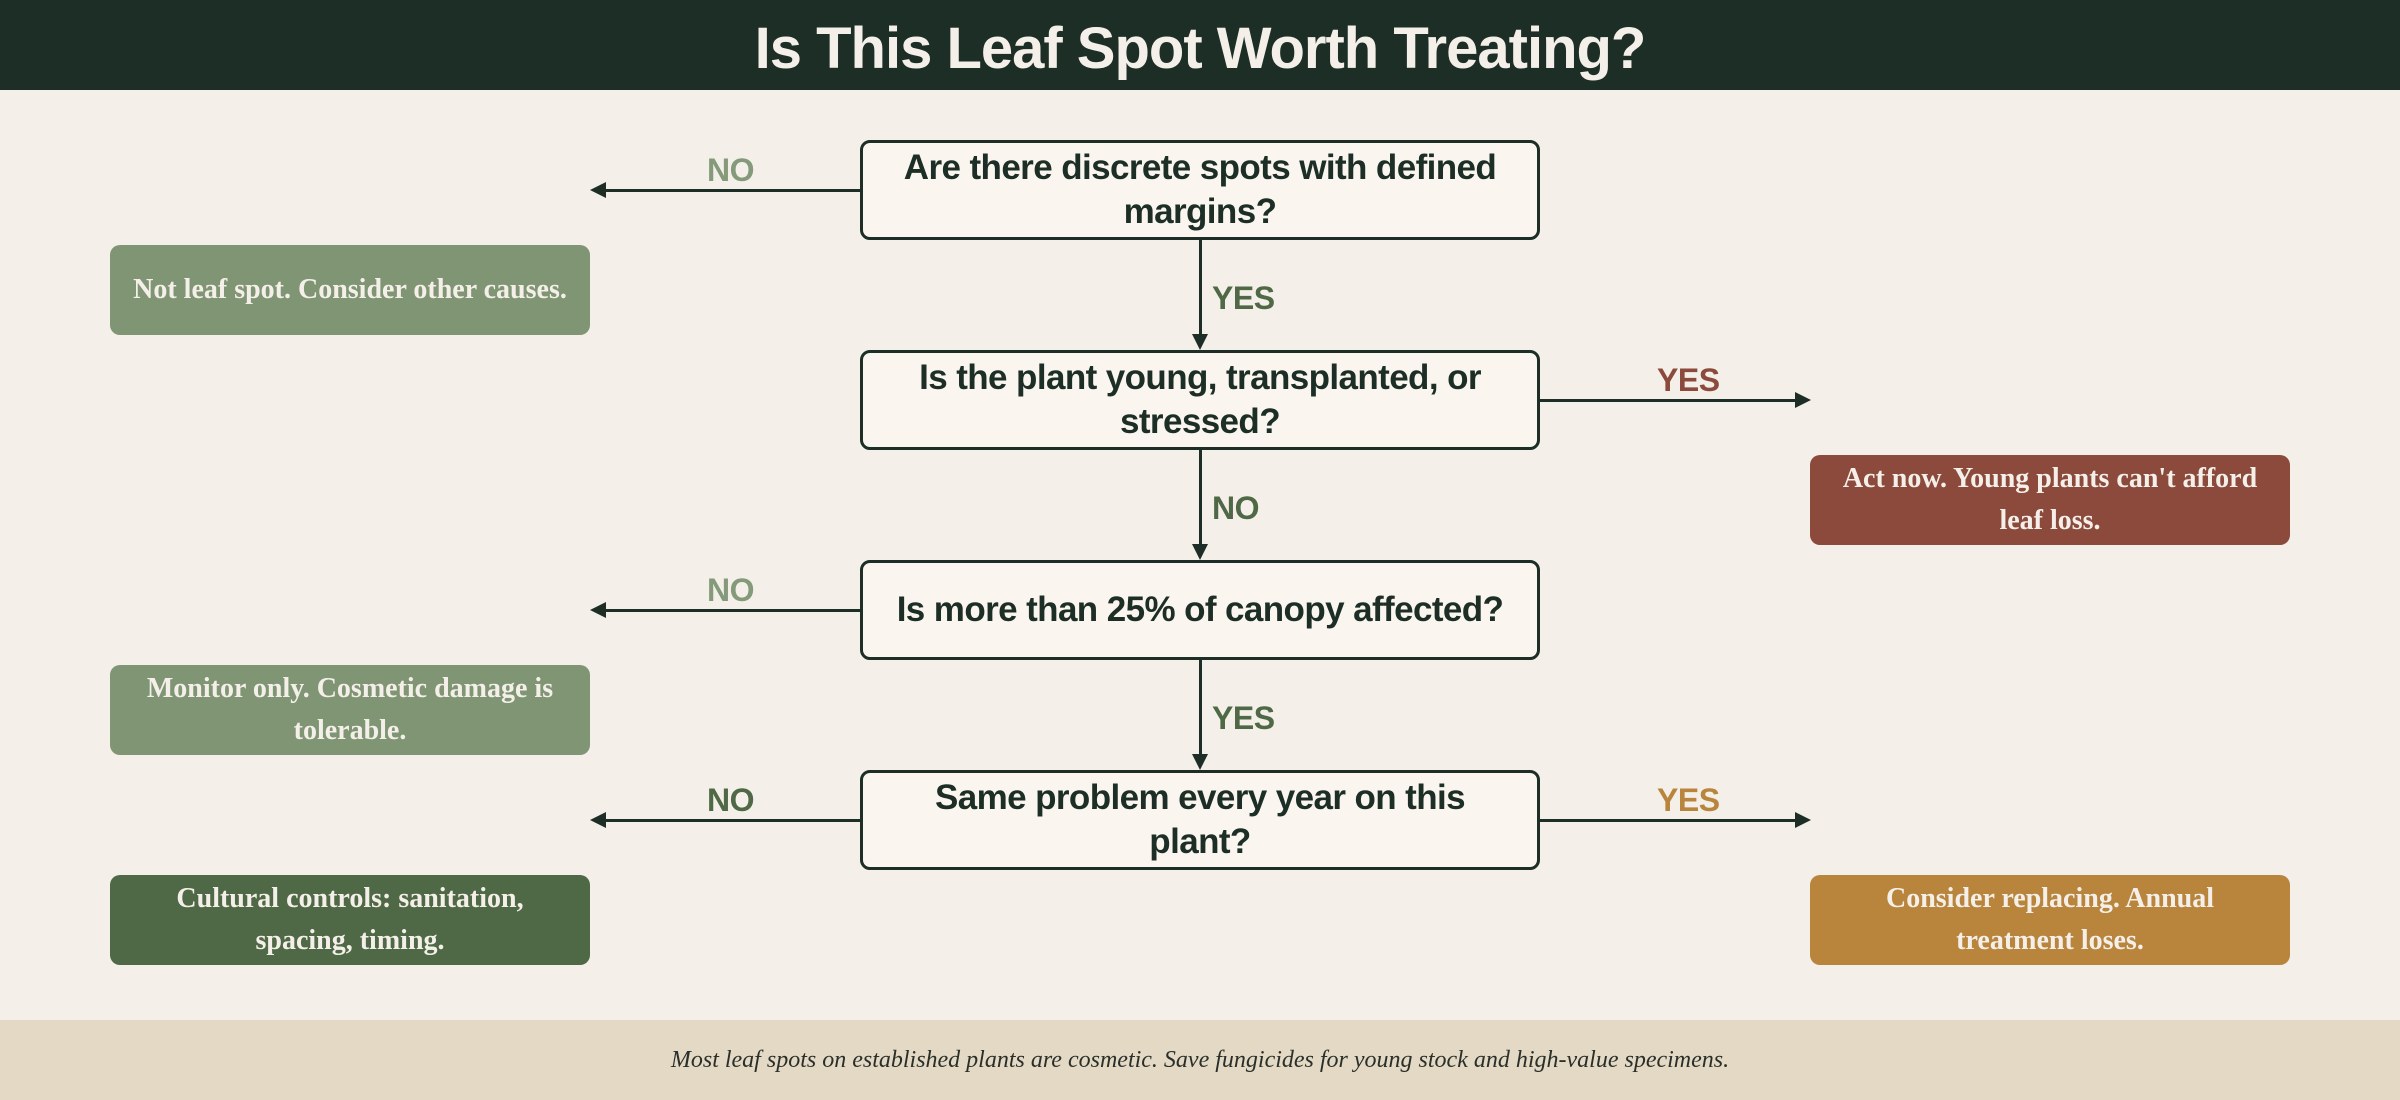 This screenshot has height=1100, width=2400. Describe the element at coordinates (1236, 508) in the screenshot. I see `label-no-2: NO` at that location.